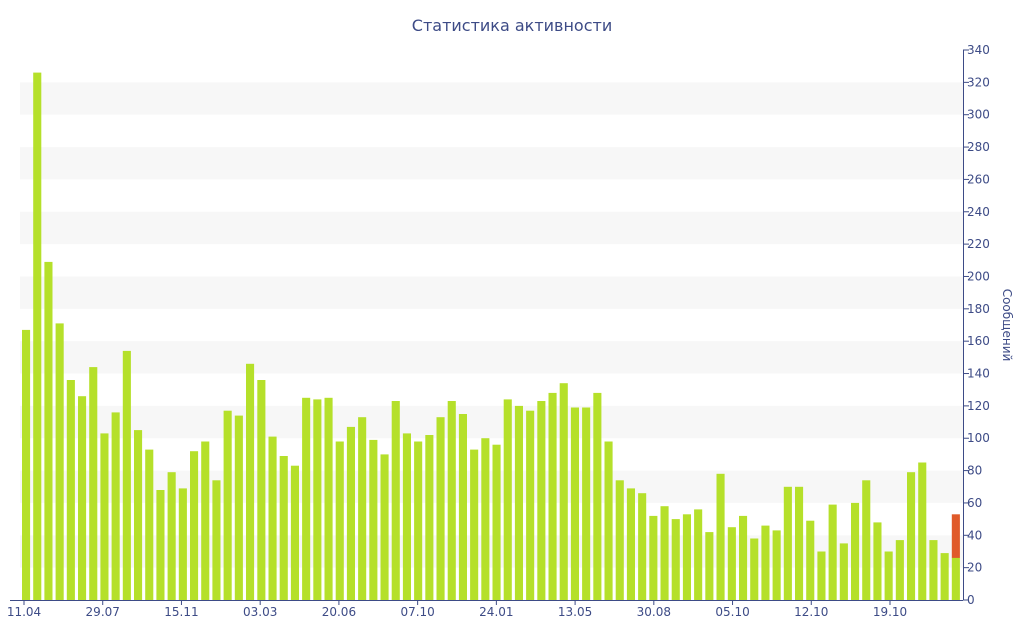 This screenshot has height=644, width=1024. I want to click on y-tick-label: 20, so click(974, 568).